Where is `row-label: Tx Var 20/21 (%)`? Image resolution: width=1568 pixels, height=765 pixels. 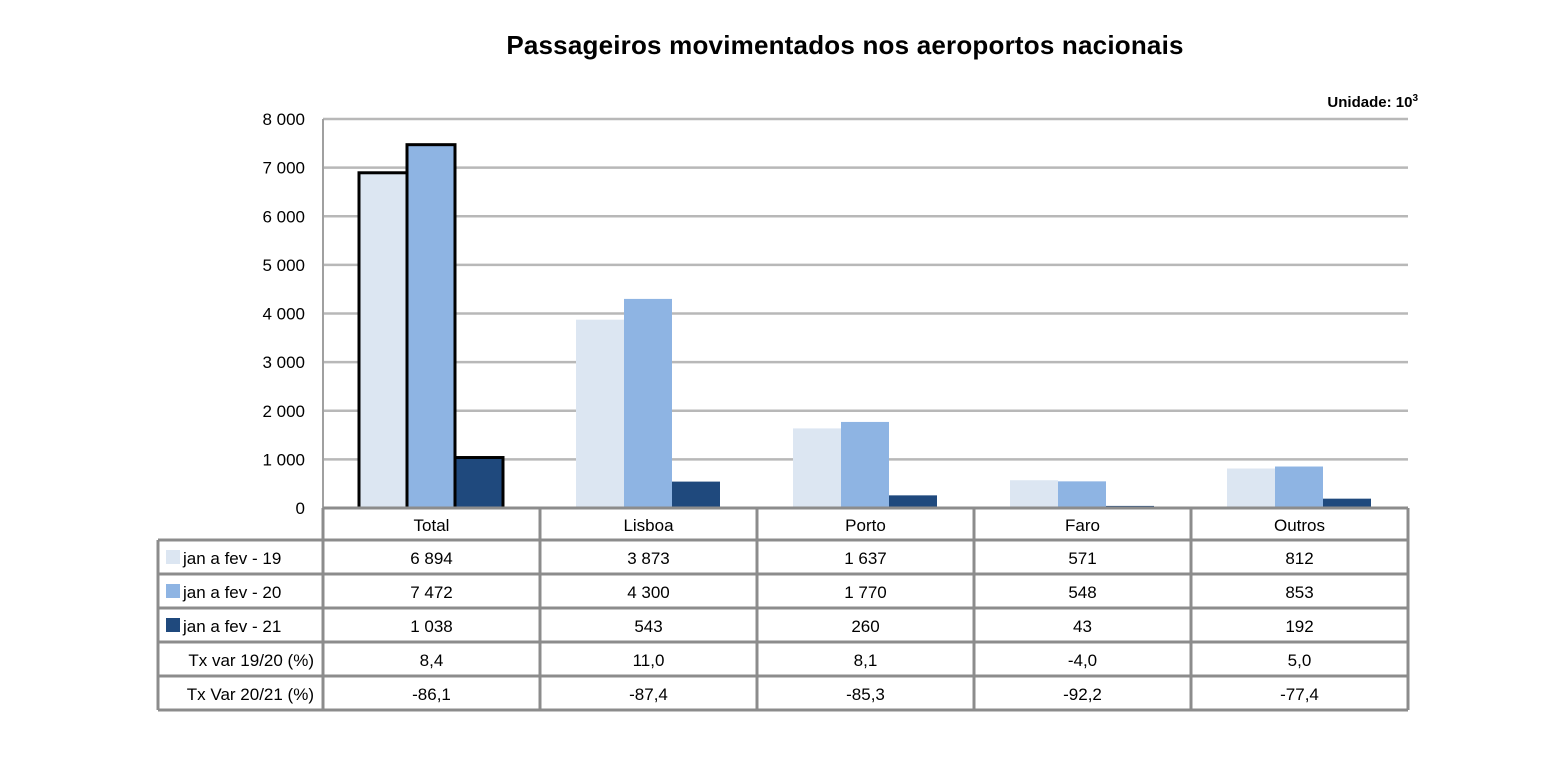
row-label: Tx Var 20/21 (%) is located at coordinates (250, 694).